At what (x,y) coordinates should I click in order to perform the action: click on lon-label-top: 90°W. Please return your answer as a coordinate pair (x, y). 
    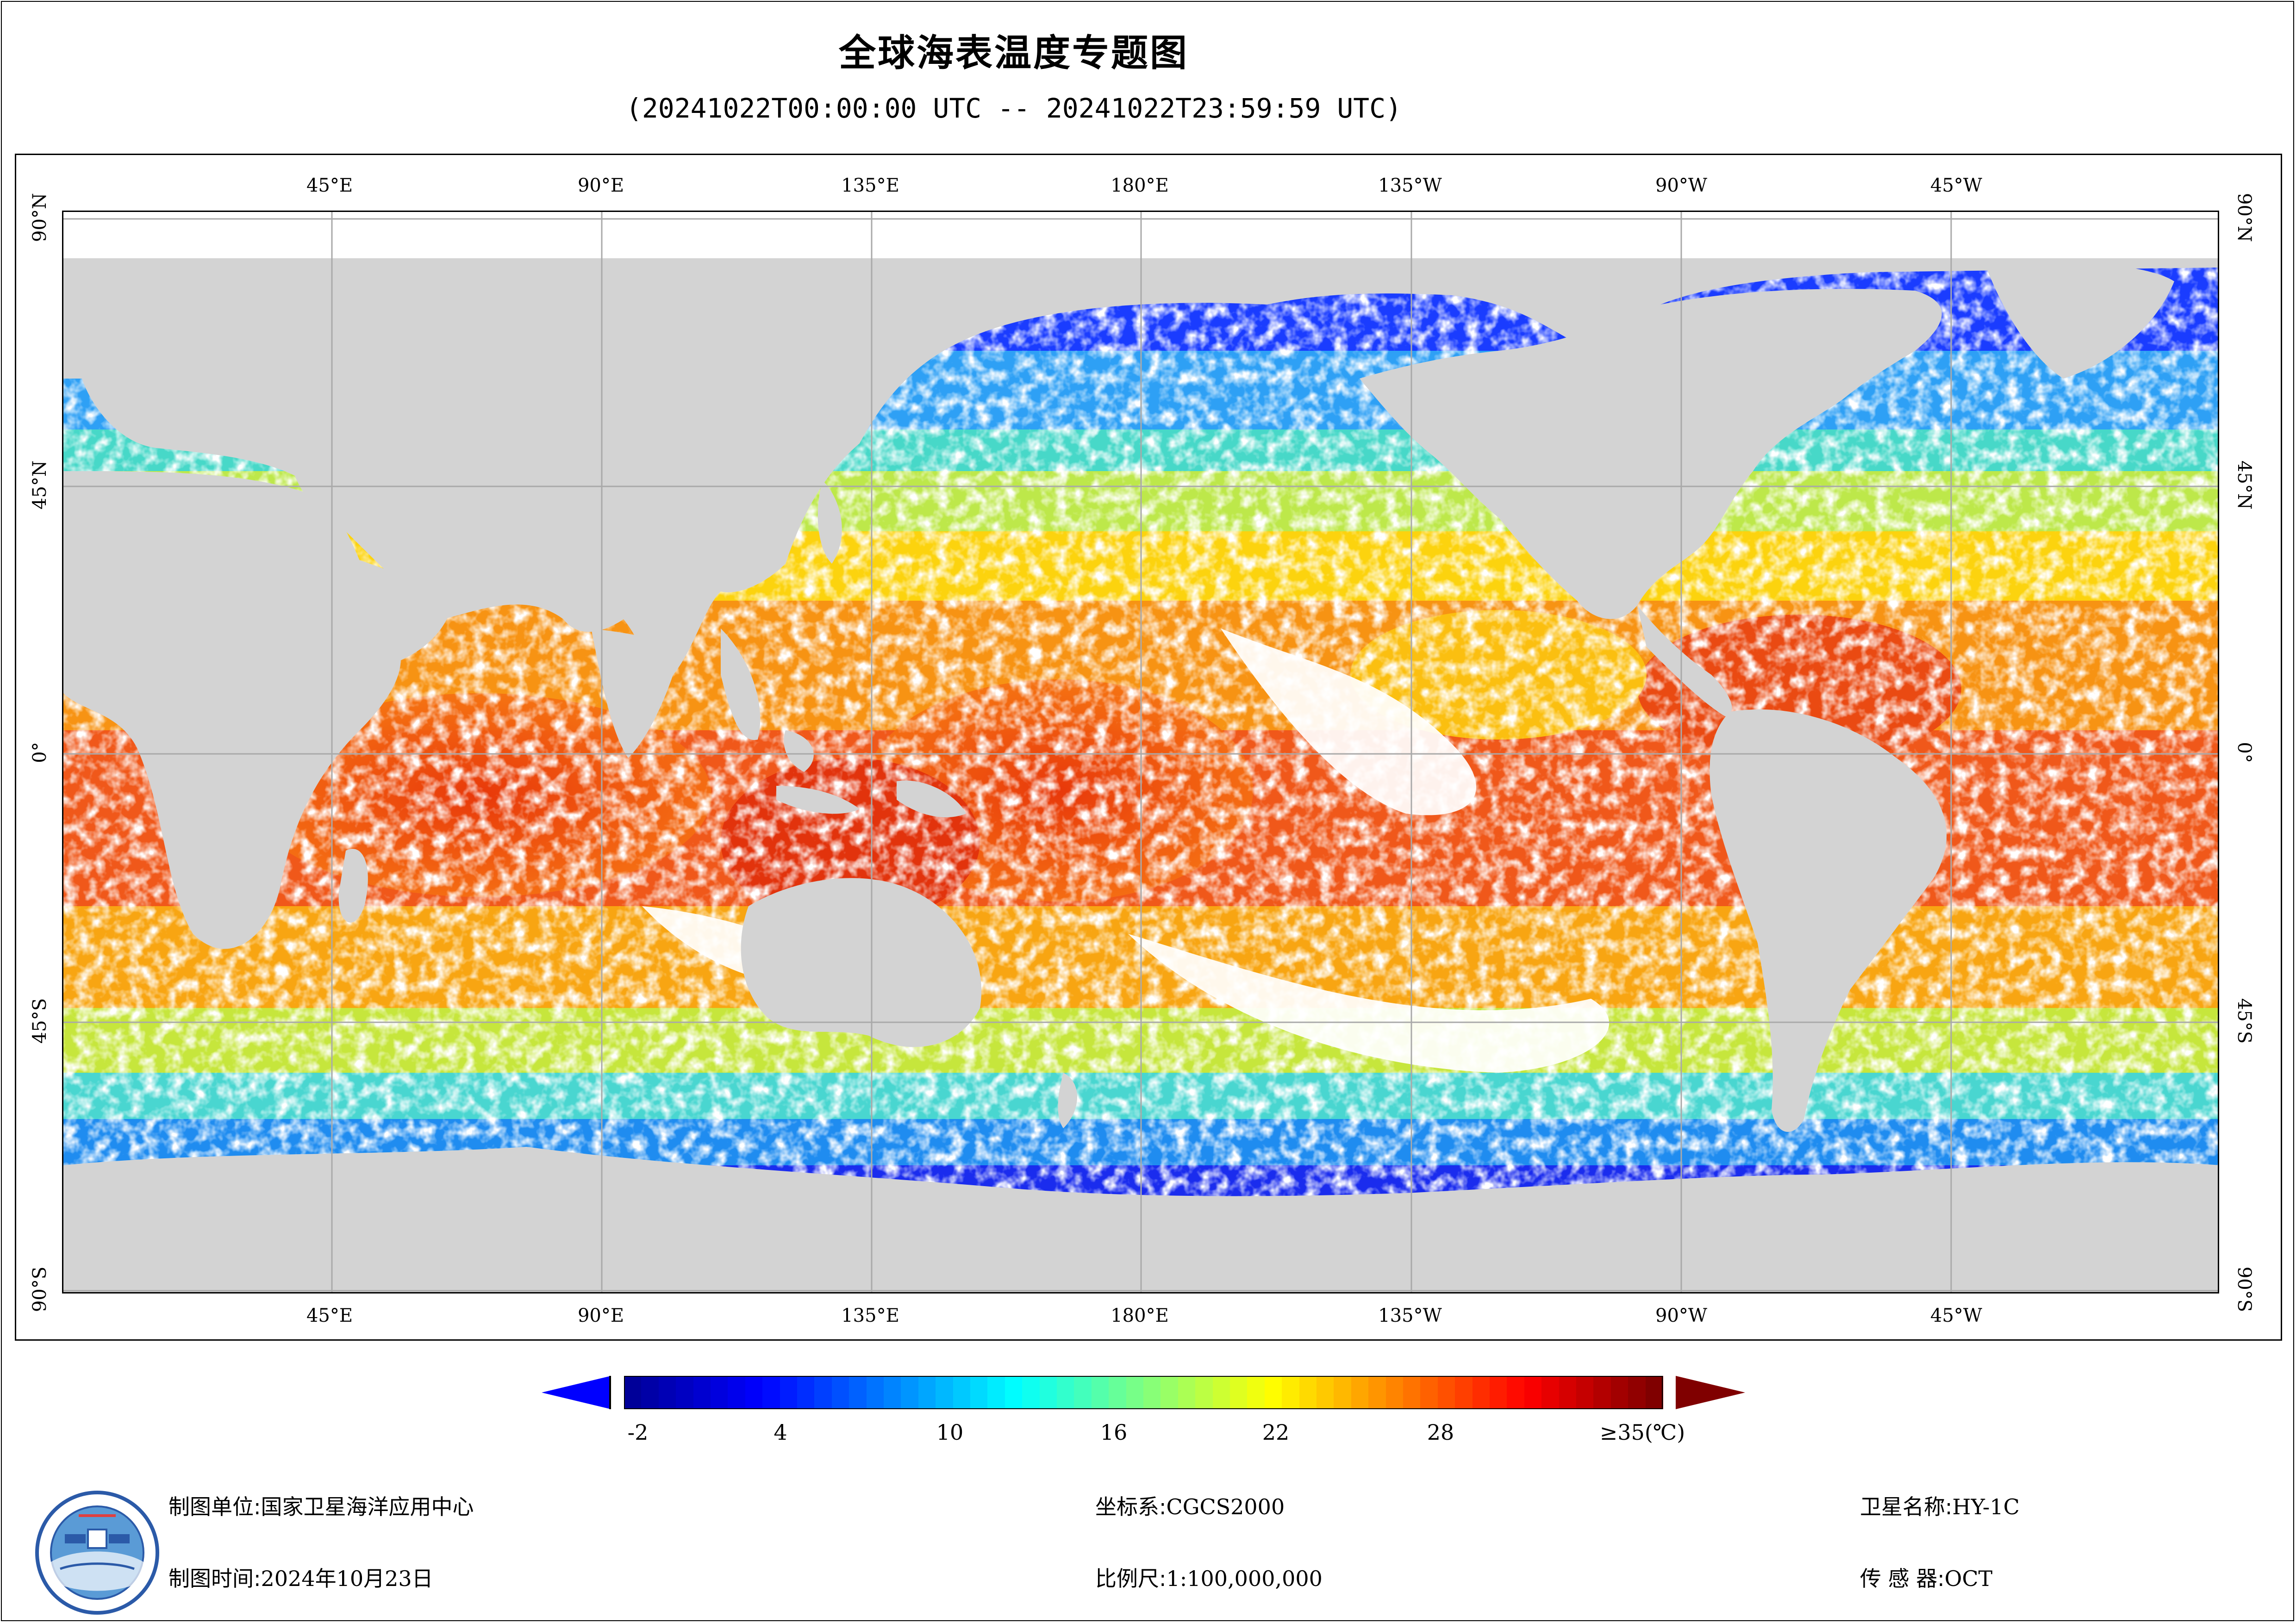
    Looking at the image, I should click on (1681, 185).